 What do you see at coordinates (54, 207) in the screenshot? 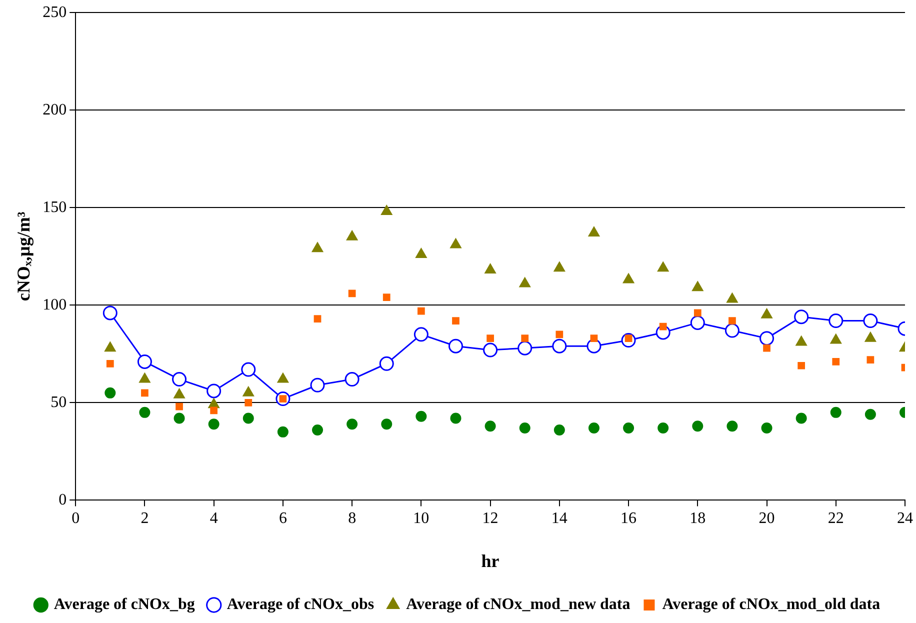
I see `y-tick-label: 150` at bounding box center [54, 207].